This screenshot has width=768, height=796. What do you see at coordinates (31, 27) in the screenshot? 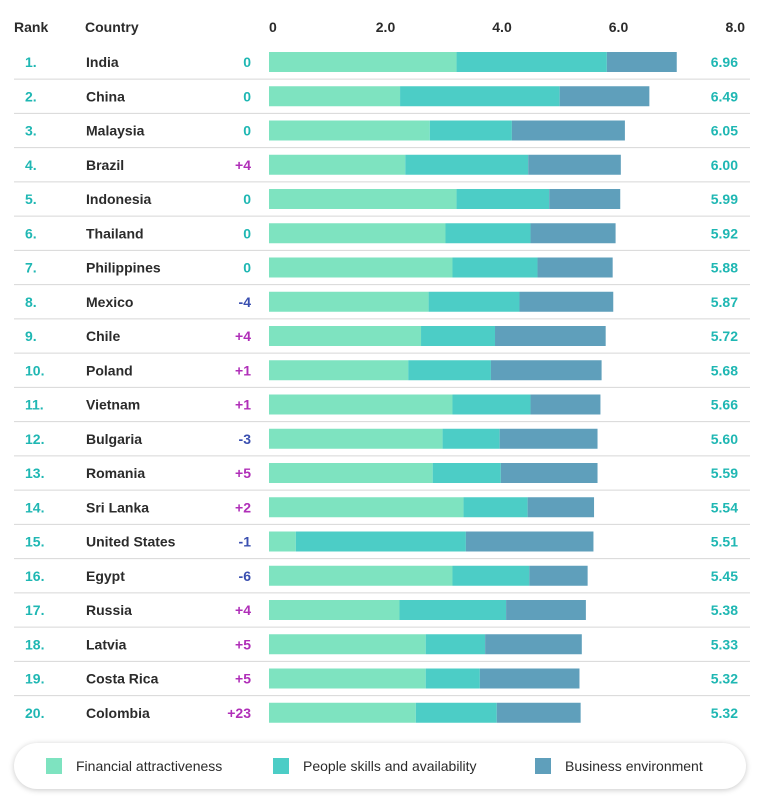
I see `rank-header: Rank` at bounding box center [31, 27].